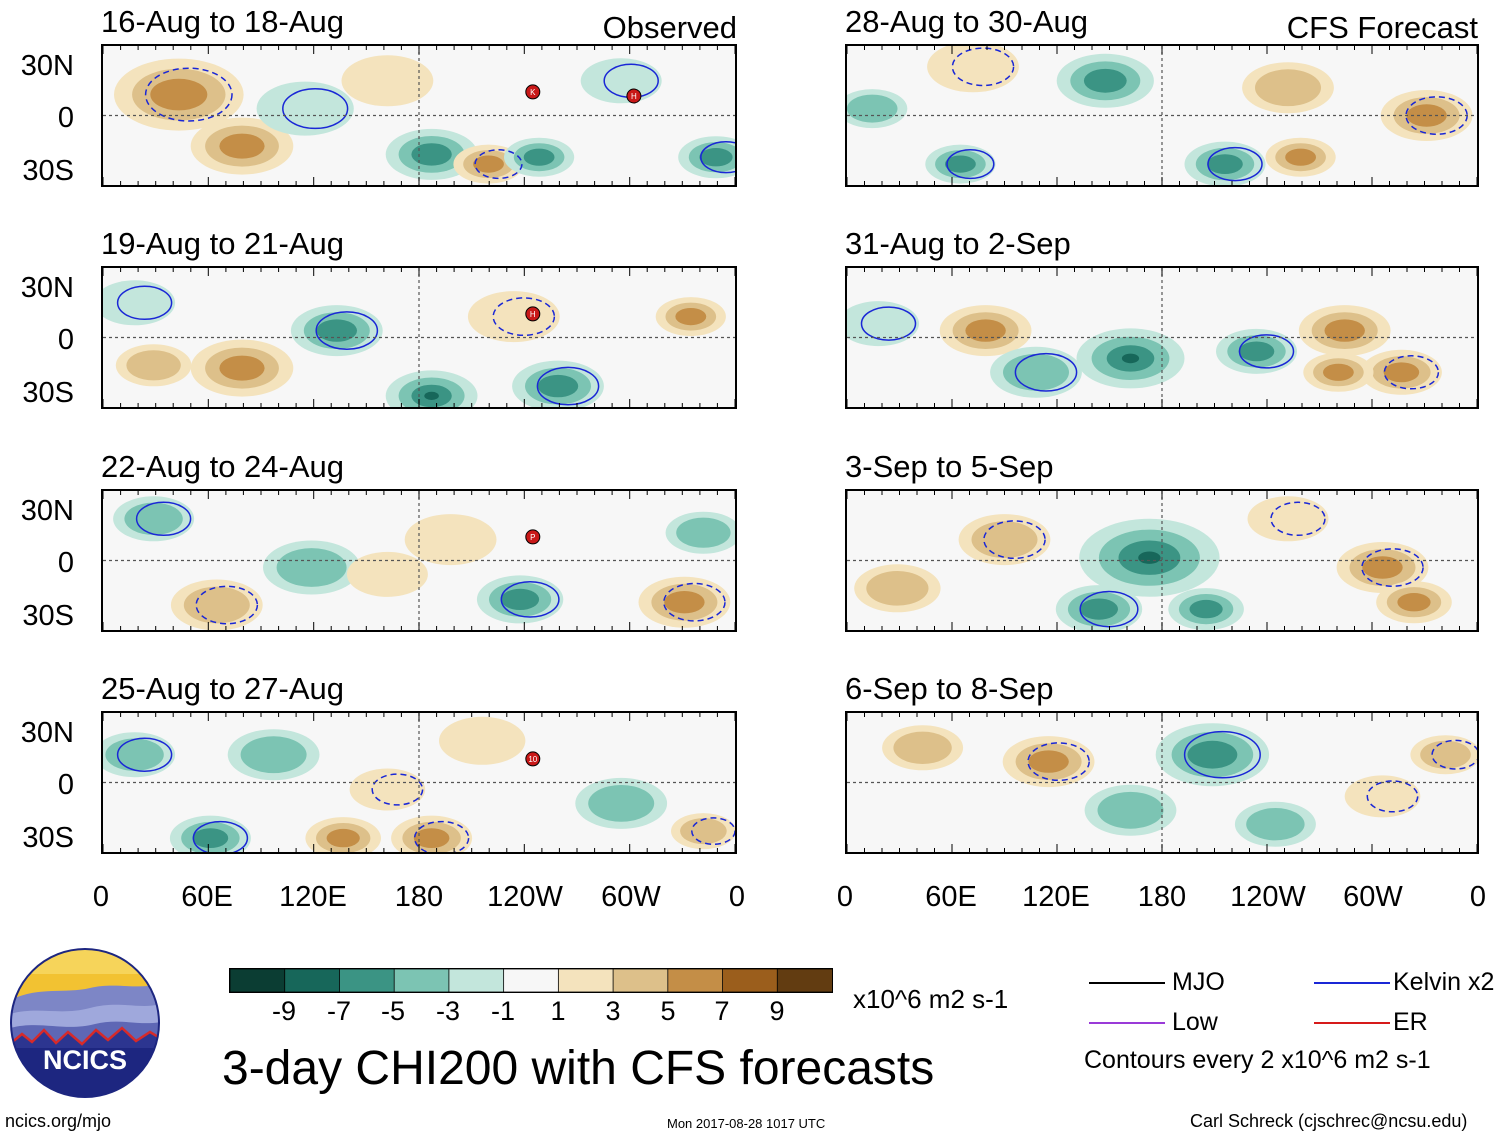 The width and height of the screenshot is (1510, 1137). Describe the element at coordinates (338, 1011) in the screenshot. I see `colorbar-tick: -7` at that location.